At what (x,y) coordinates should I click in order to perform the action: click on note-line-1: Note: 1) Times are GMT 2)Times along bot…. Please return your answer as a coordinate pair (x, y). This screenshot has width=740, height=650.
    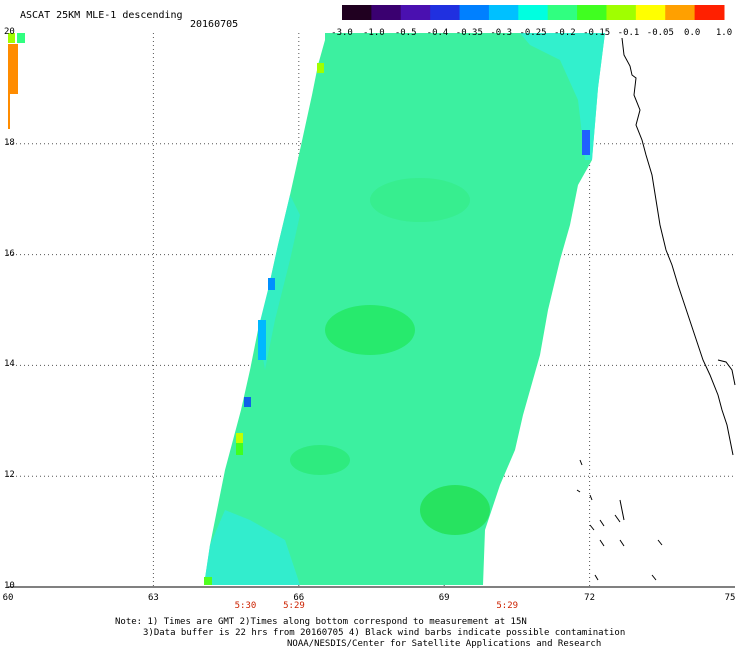
    Looking at the image, I should click on (321, 622).